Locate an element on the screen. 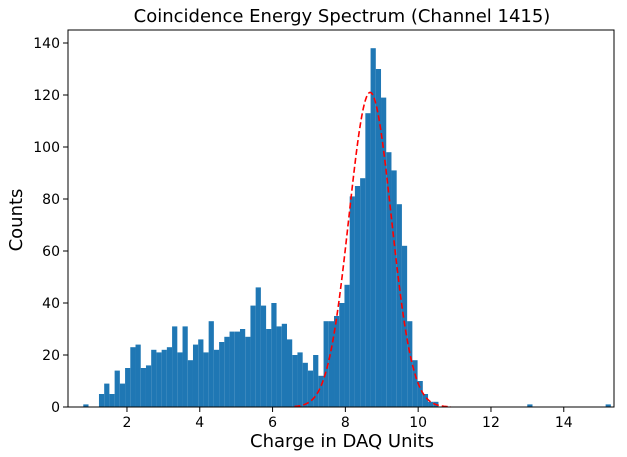 Image resolution: width=627 pixels, height=457 pixels. x-tick-label: 12 is located at coordinates (491, 423).